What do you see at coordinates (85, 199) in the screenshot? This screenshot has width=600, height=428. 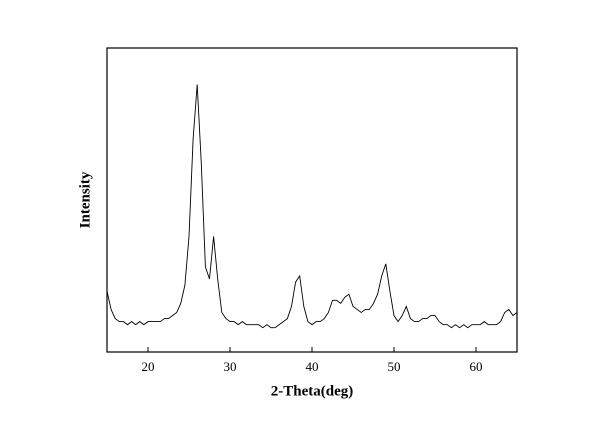 I see `y-axis-label: Intensity` at bounding box center [85, 199].